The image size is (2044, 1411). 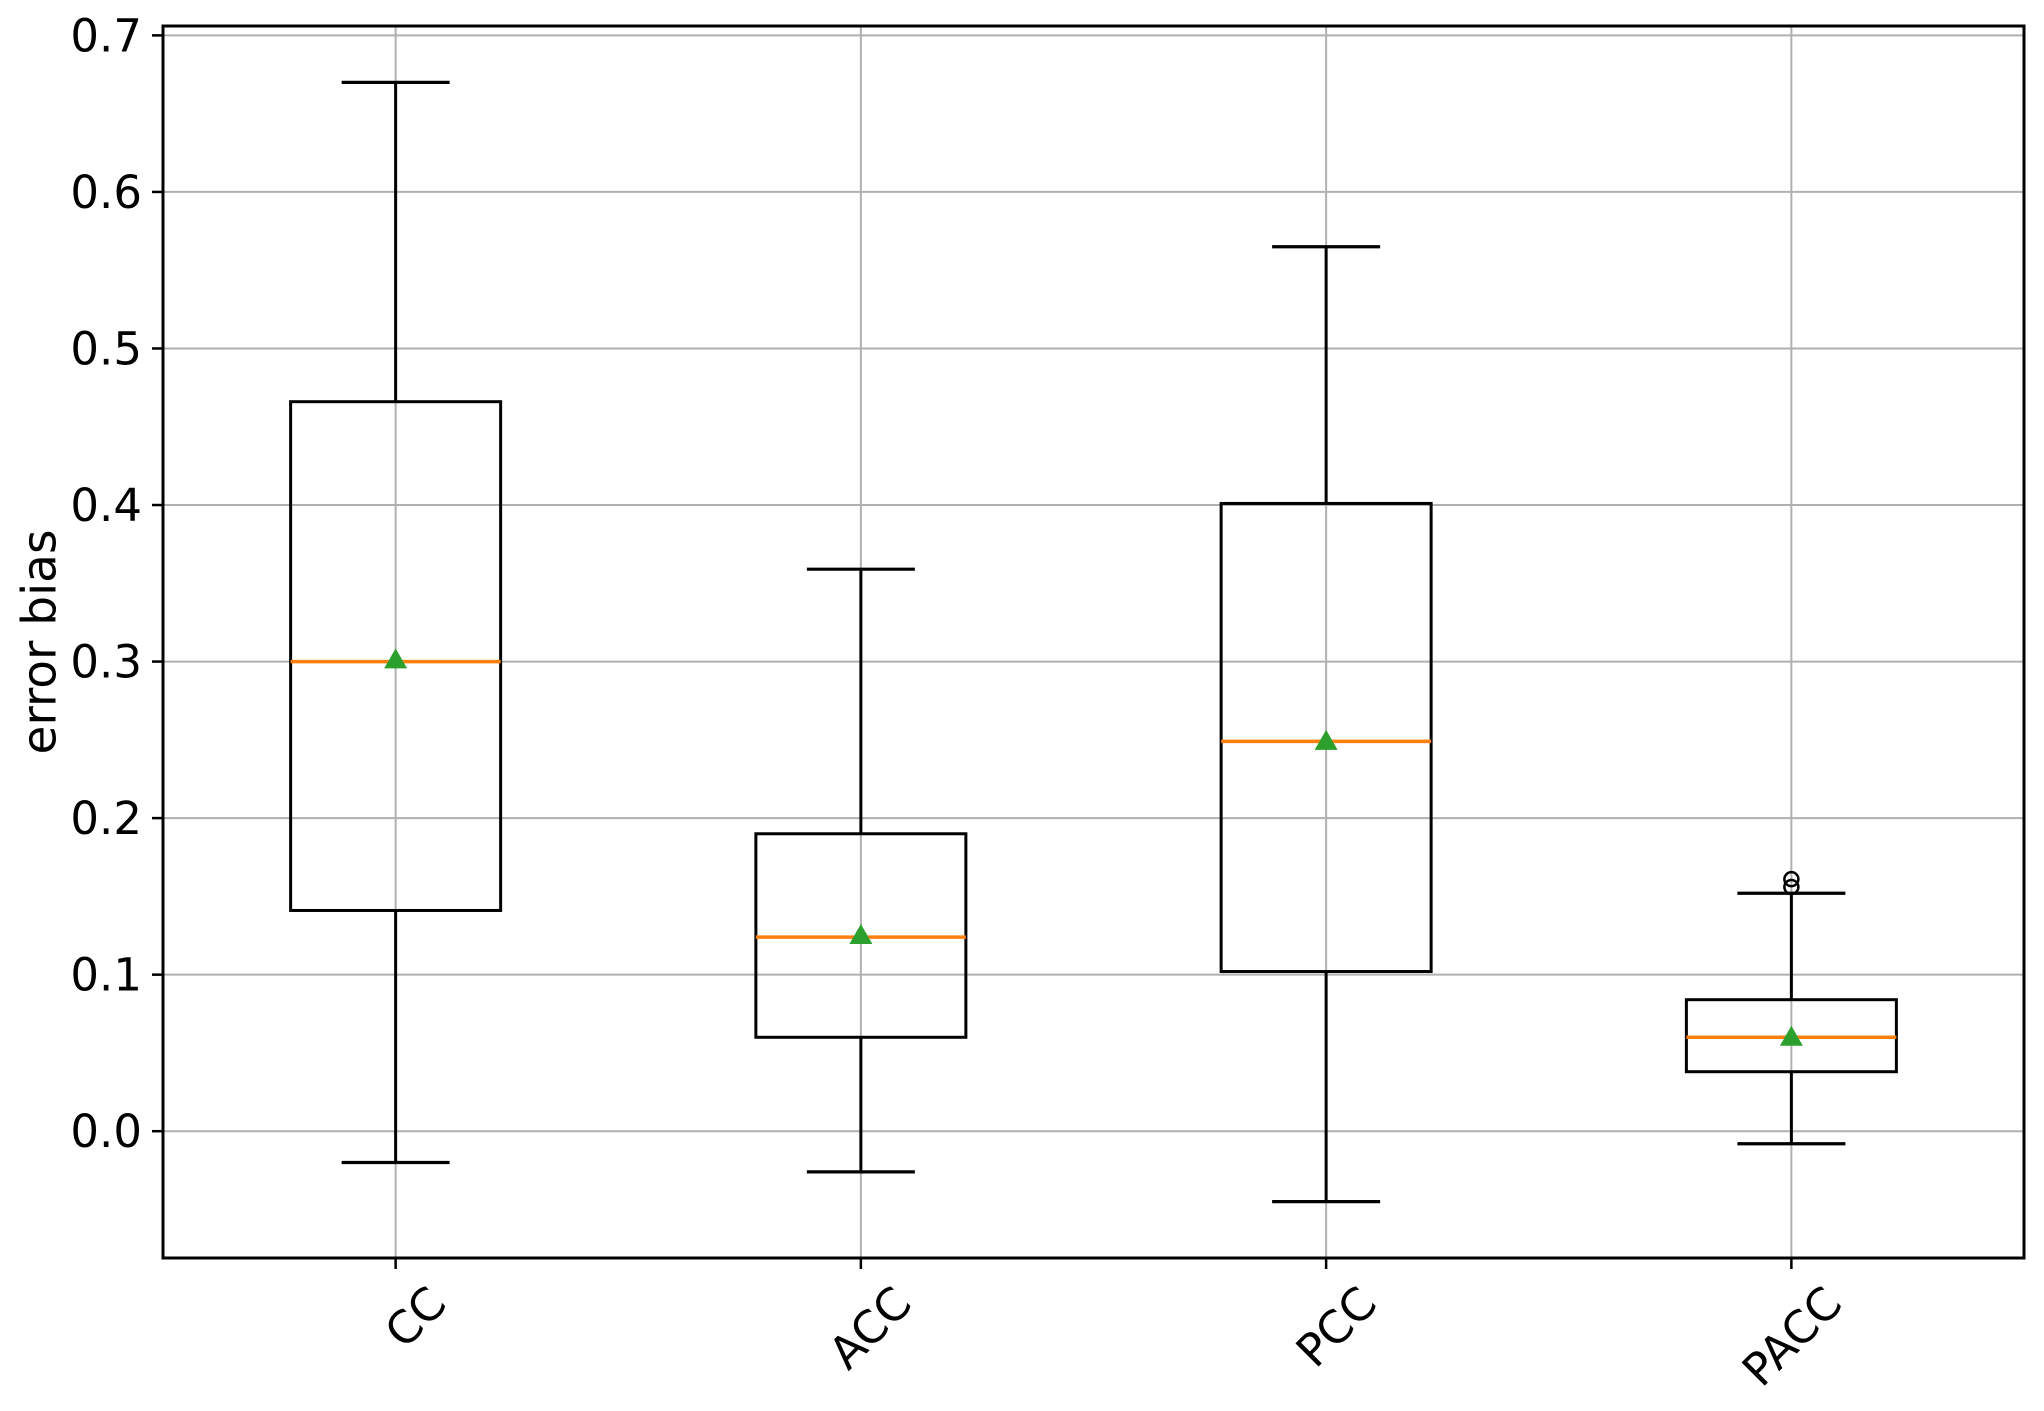 What do you see at coordinates (106, 975) in the screenshot?
I see `y-tick-label: 0.1` at bounding box center [106, 975].